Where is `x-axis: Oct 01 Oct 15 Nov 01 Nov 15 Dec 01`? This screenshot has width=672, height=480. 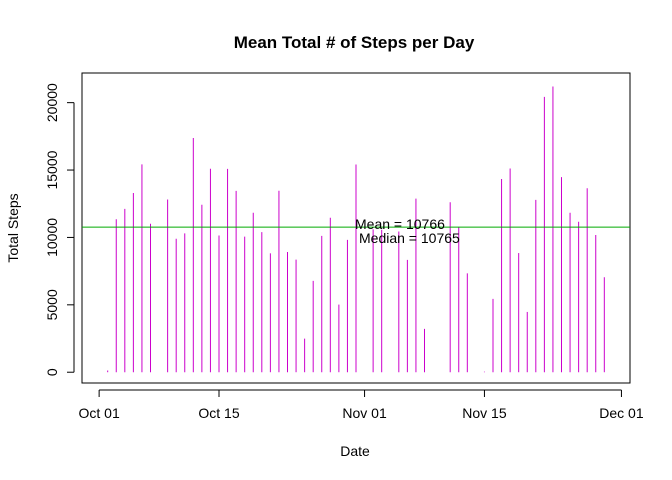 x-axis: Oct 01 Oct 15 Nov 01 Nov 15 Dec 01 is located at coordinates (361, 405).